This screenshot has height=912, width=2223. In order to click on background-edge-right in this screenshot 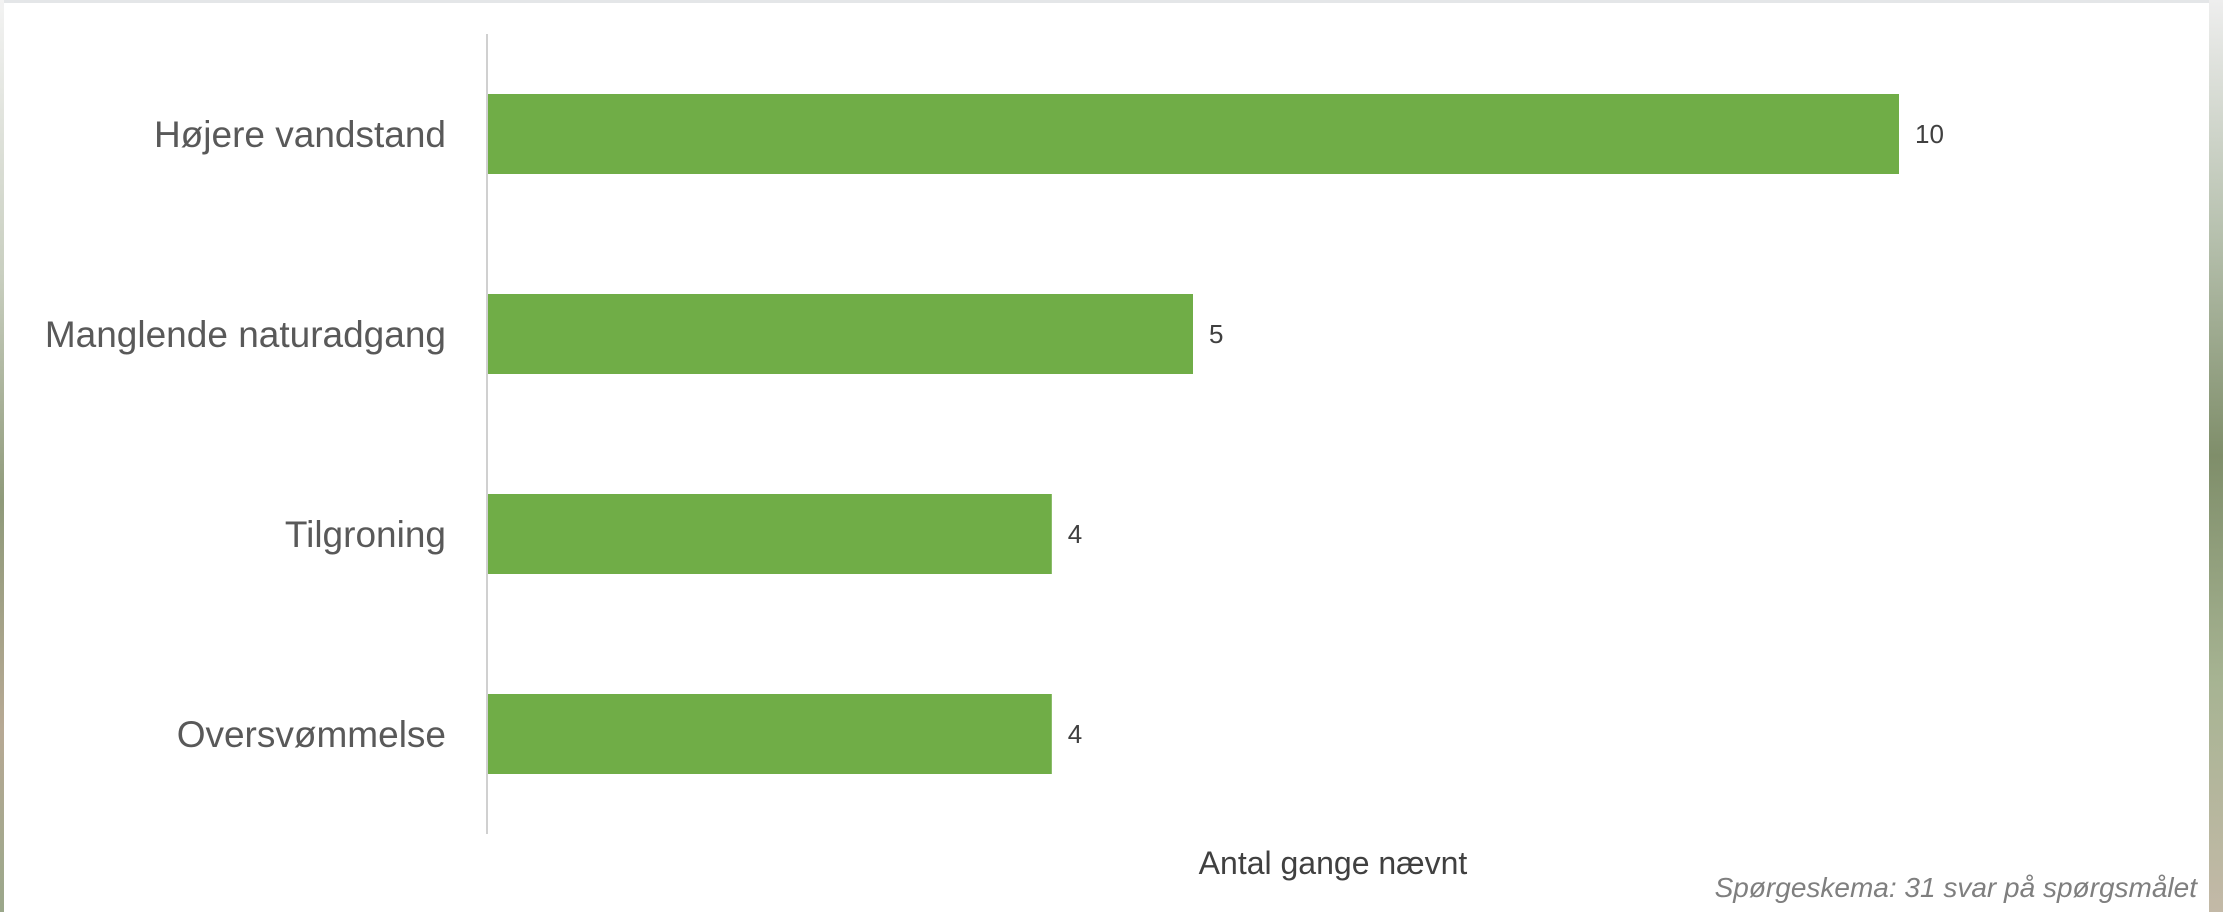, I will do `click(2216, 456)`.